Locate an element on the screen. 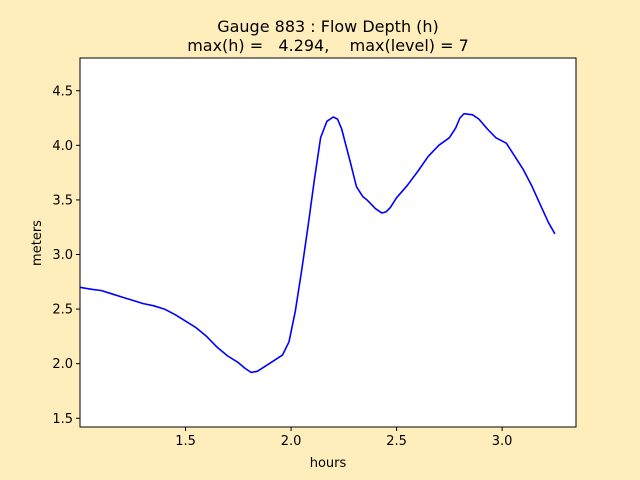 Image resolution: width=640 pixels, height=480 pixels. x-tick-label: 2.0 is located at coordinates (291, 441).